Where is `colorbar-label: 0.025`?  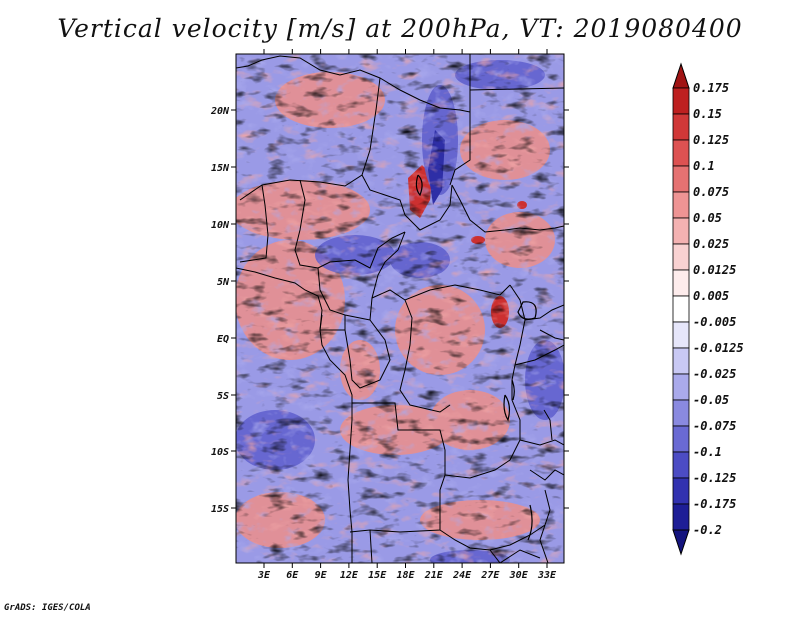
colorbar-label: 0.025 is located at coordinates (711, 244).